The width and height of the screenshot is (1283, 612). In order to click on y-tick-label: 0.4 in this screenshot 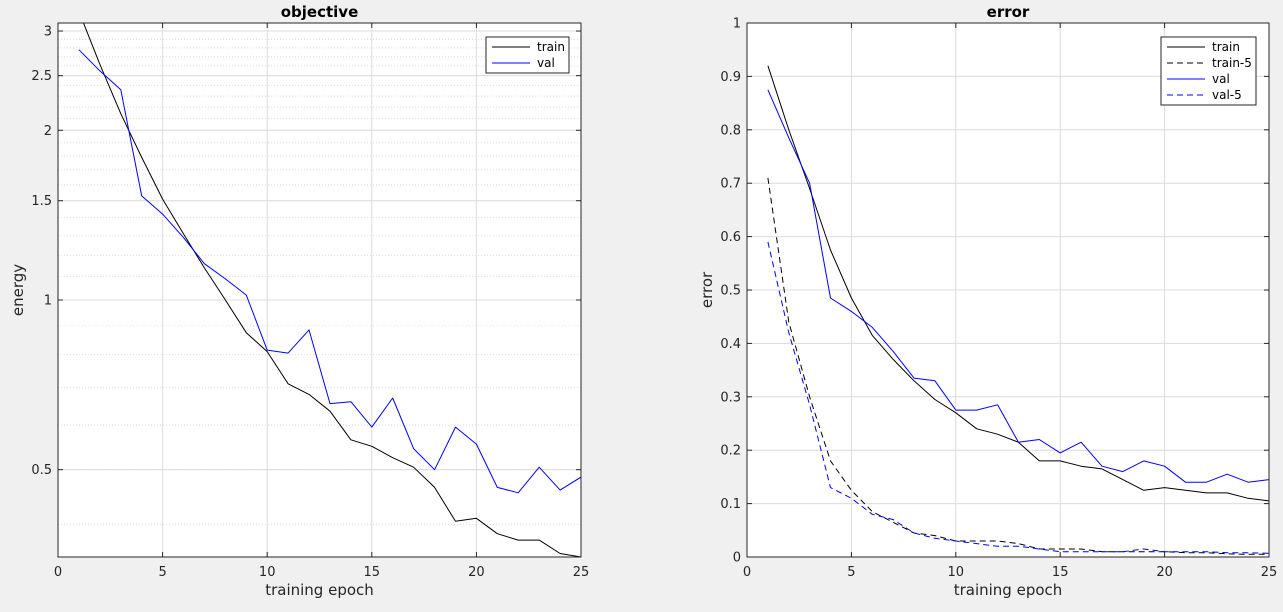, I will do `click(730, 344)`.